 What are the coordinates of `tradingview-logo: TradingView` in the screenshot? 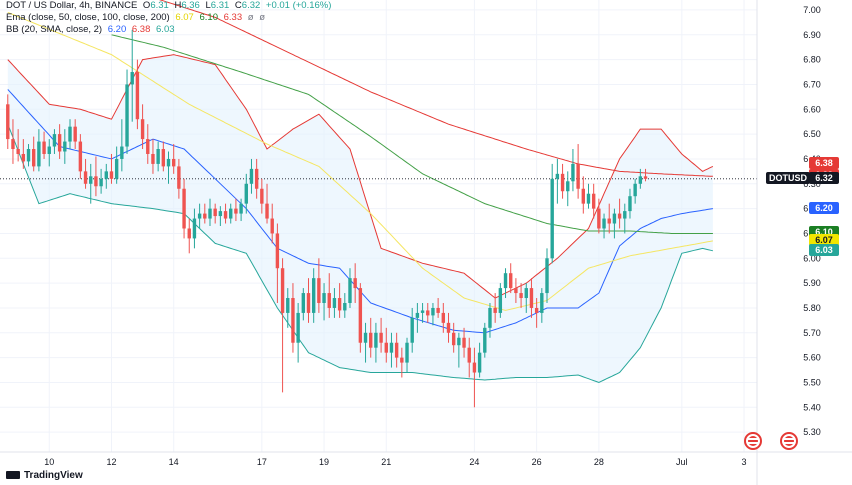 It's located at (44, 475).